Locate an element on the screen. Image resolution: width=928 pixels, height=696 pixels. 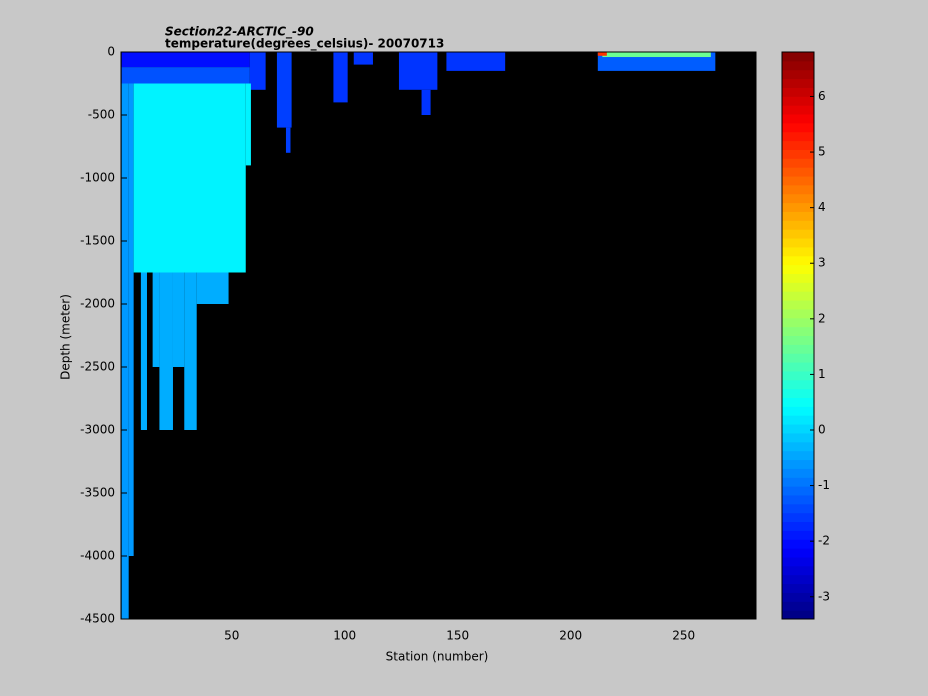
y-axis-label: Depth (meter) is located at coordinates (66, 337).